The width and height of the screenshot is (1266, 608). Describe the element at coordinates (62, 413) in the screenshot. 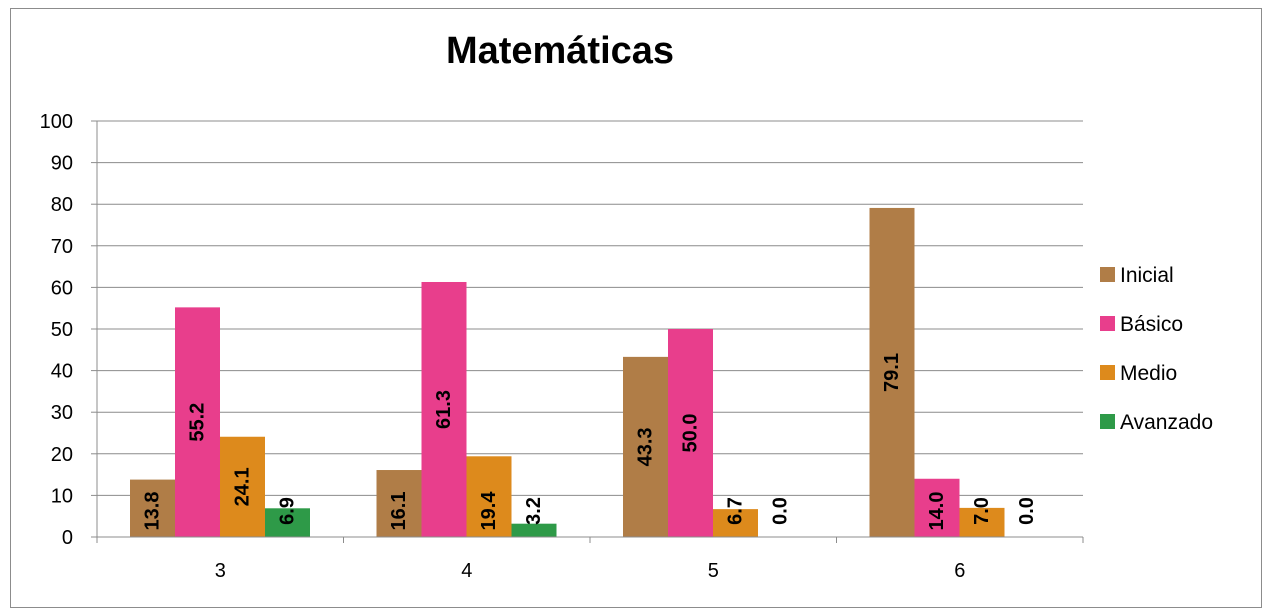

I see `y-tick-label: 30` at that location.